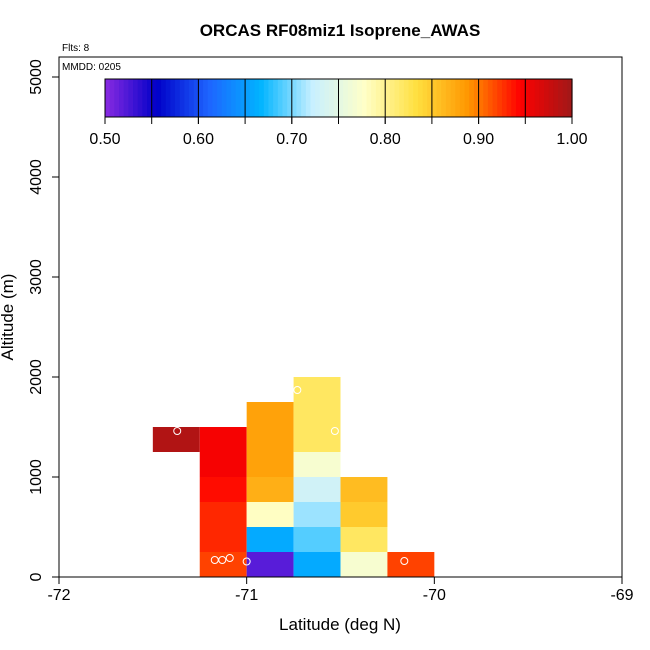  What do you see at coordinates (104, 139) in the screenshot?
I see `colorbar-tick-label: 0.50` at bounding box center [104, 139].